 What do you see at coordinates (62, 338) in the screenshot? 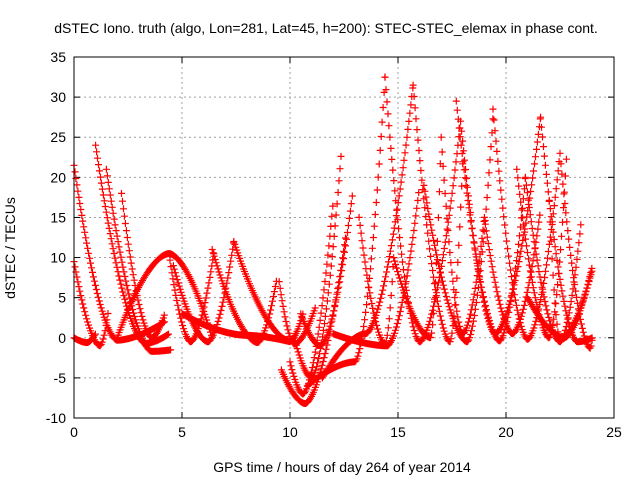
I see `y-tick-label: 0` at bounding box center [62, 338].